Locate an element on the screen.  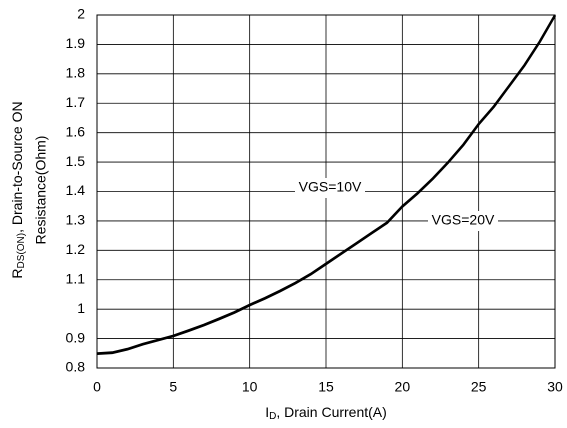
y-tick-label: 1.7 is located at coordinates (76, 102).